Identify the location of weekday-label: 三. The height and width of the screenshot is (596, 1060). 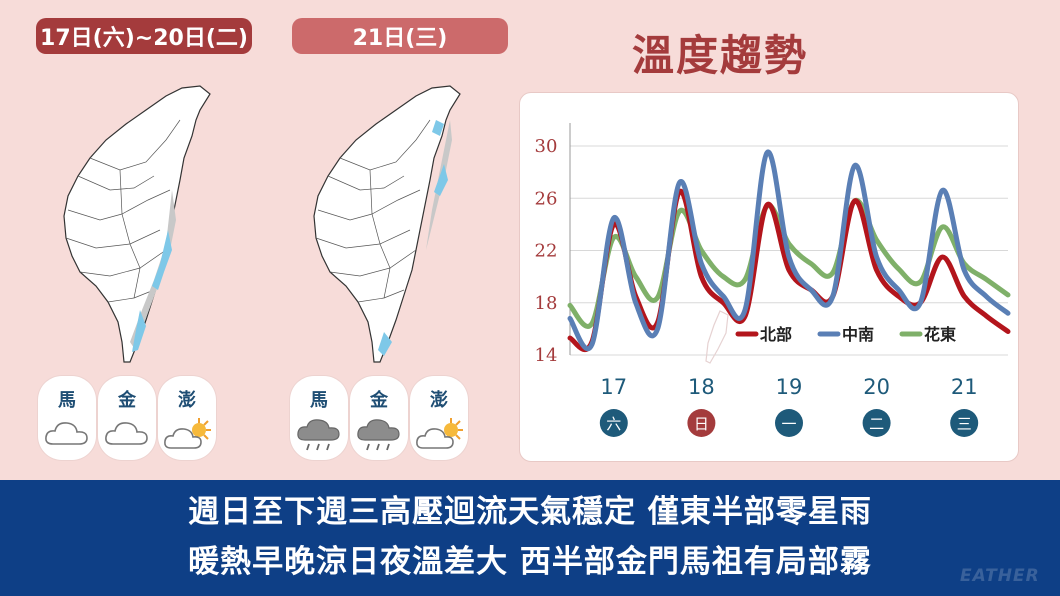
(964, 424).